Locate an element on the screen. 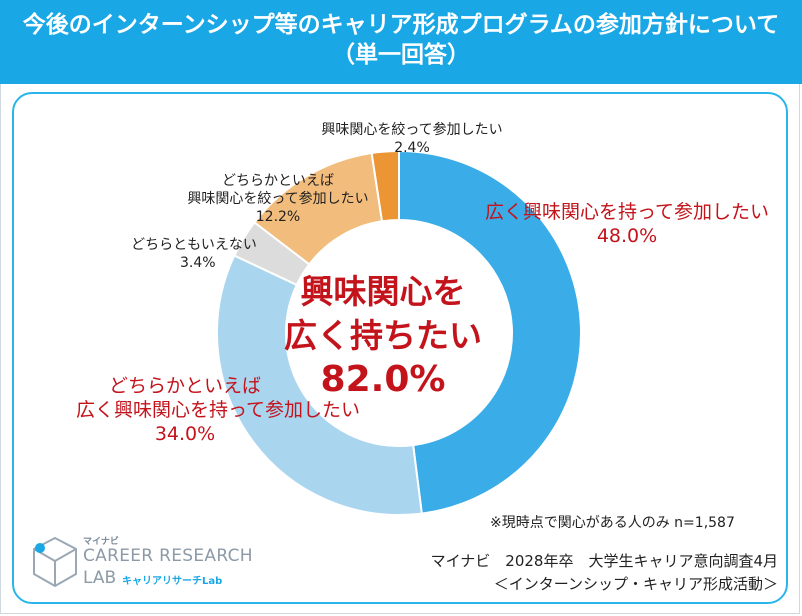 The image size is (802, 616). label-somewhat-narrow-value: 12.2% is located at coordinates (278, 217).